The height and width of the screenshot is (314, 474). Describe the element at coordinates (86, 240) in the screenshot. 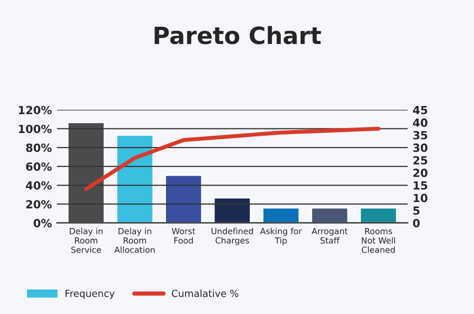

I see `x-tick-label: Delay in Room Service` at that location.